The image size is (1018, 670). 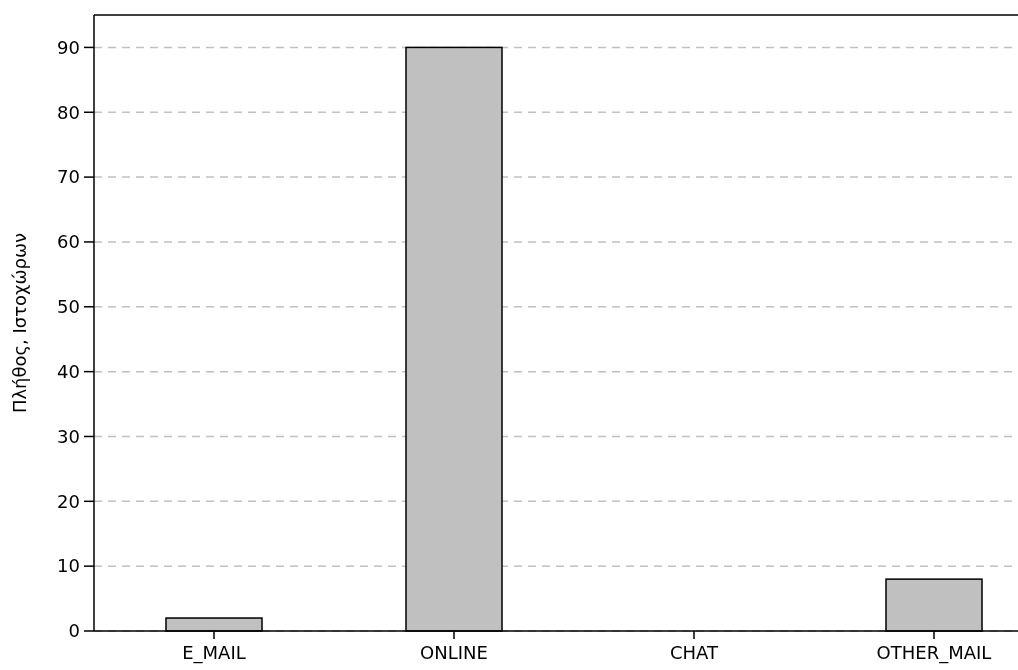 What do you see at coordinates (68, 307) in the screenshot?
I see `y-tick-label: 50` at bounding box center [68, 307].